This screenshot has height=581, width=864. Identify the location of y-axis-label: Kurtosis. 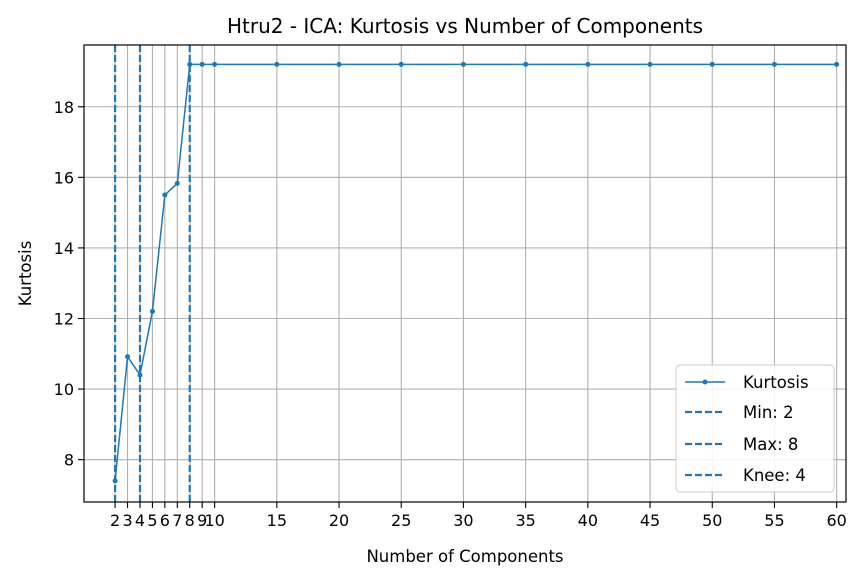
(25, 274).